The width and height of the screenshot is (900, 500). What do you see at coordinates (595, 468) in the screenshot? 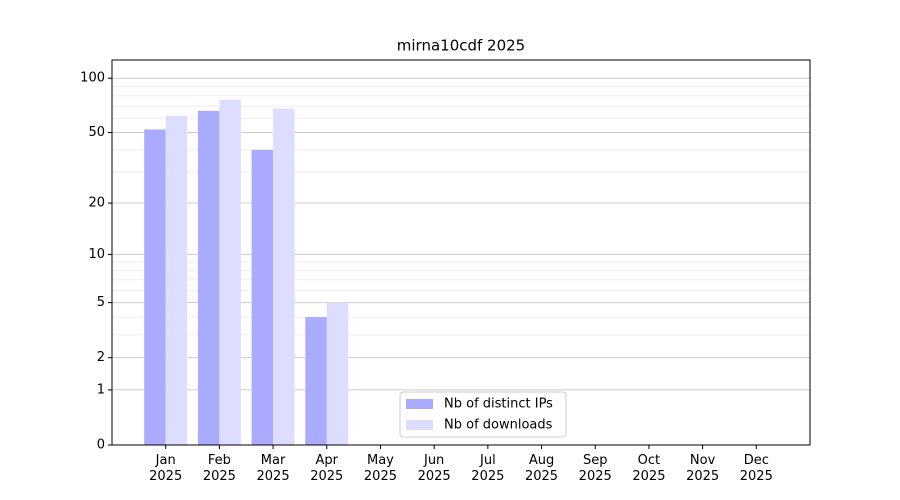
I see `x-tick-label: Sep 2025` at bounding box center [595, 468].